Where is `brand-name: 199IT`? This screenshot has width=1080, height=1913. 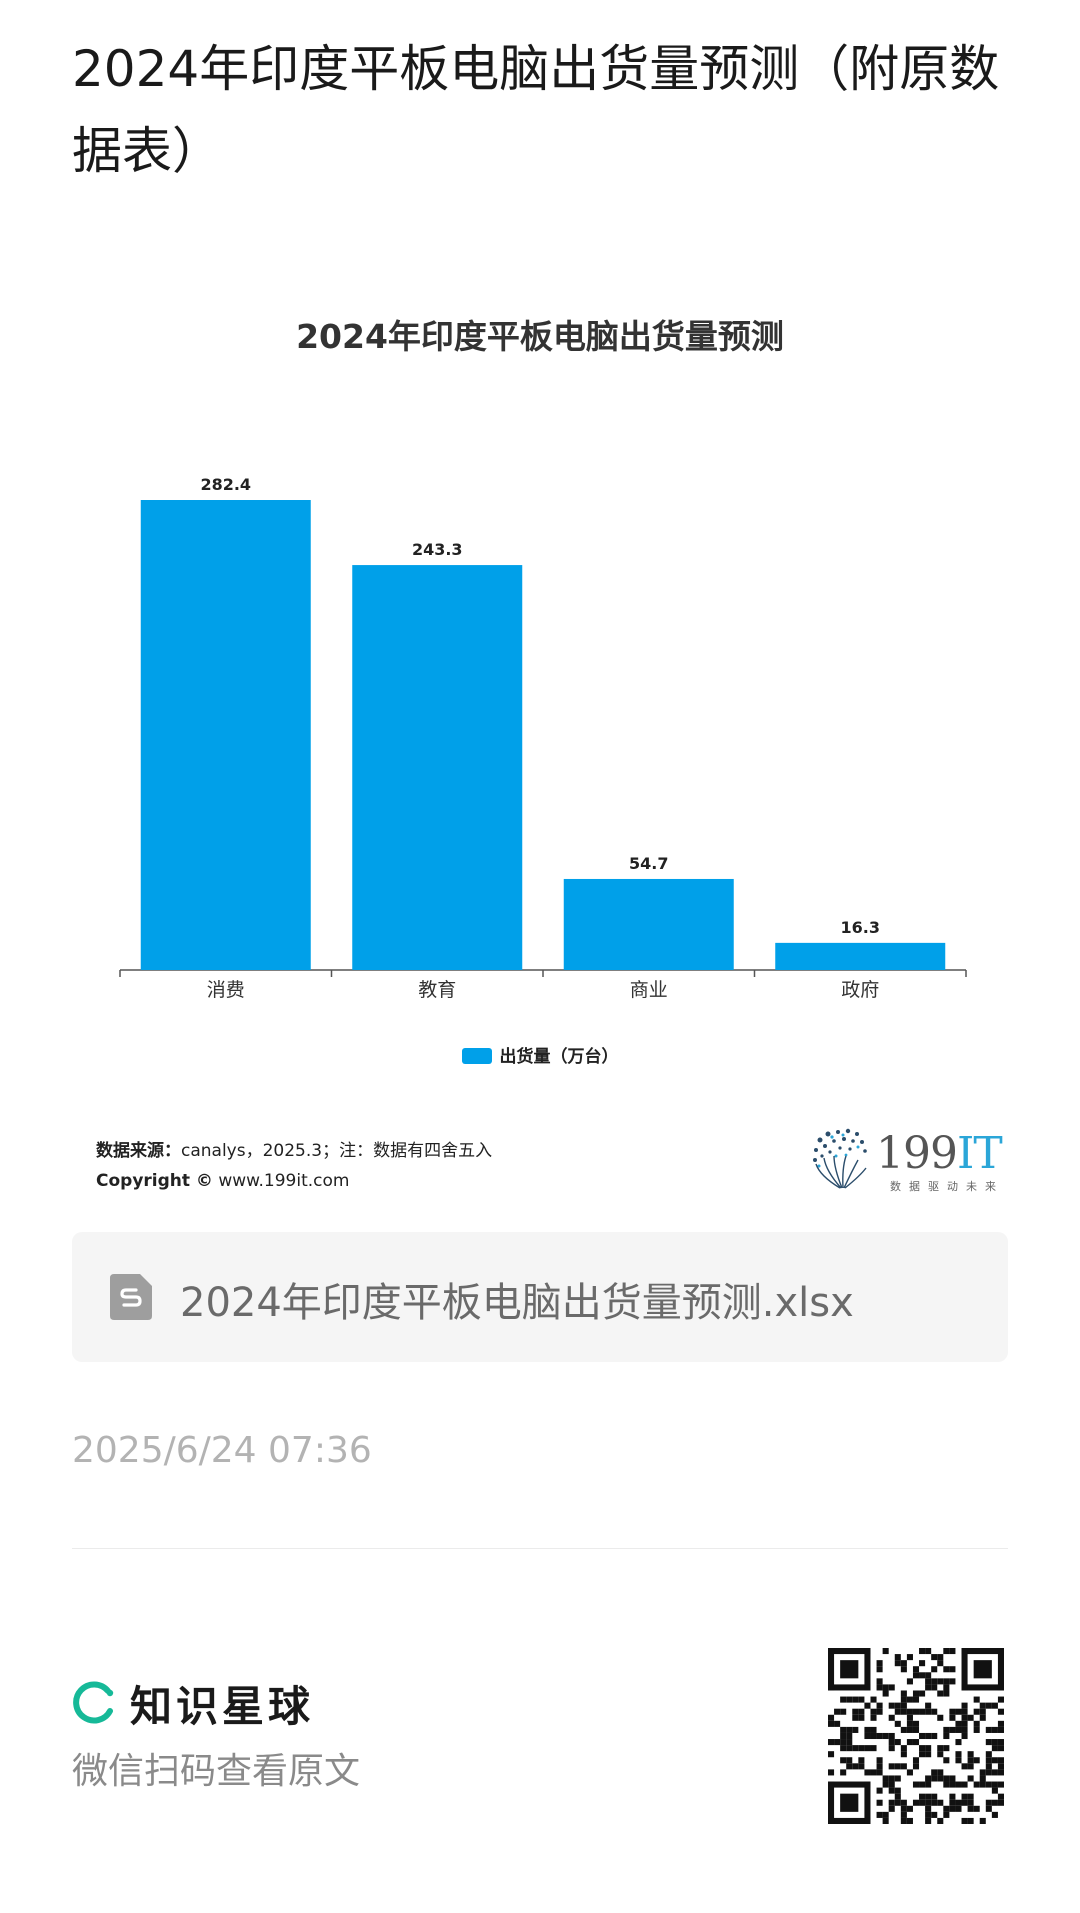 brand-name: 199IT is located at coordinates (939, 1153).